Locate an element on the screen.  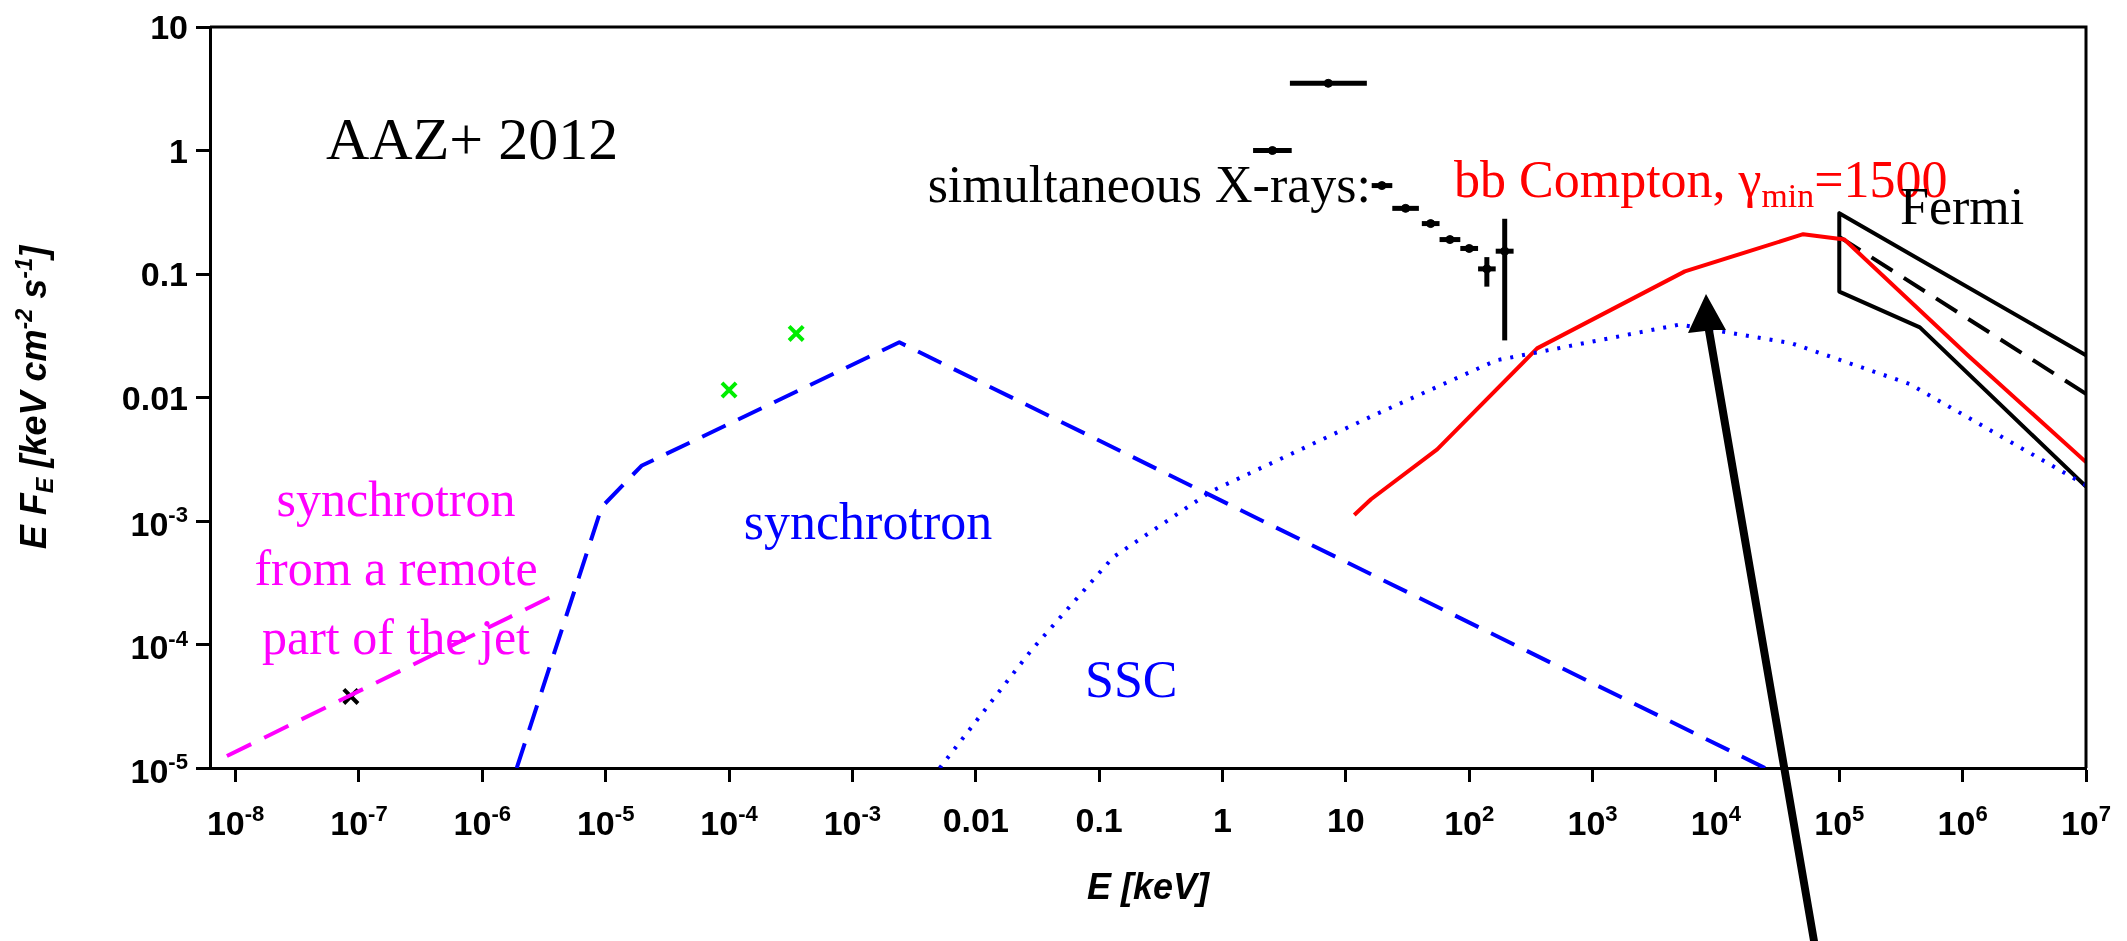
series-label: SSC is located at coordinates (1131, 679).